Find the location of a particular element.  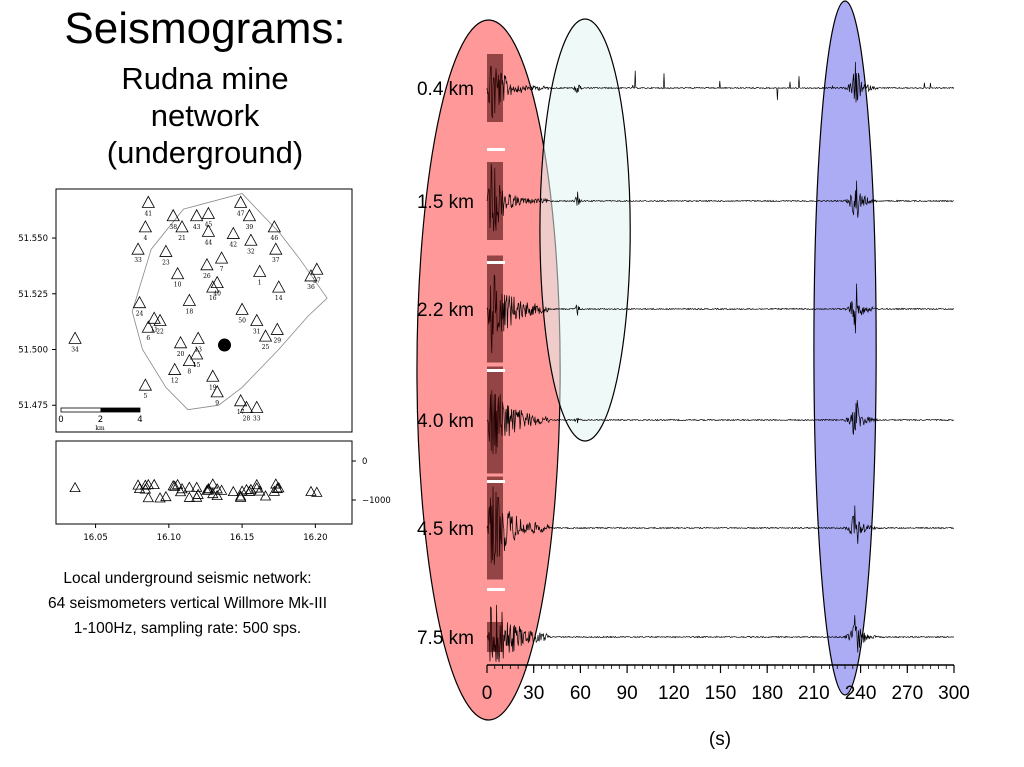

station-label: 27 is located at coordinates (317, 280).